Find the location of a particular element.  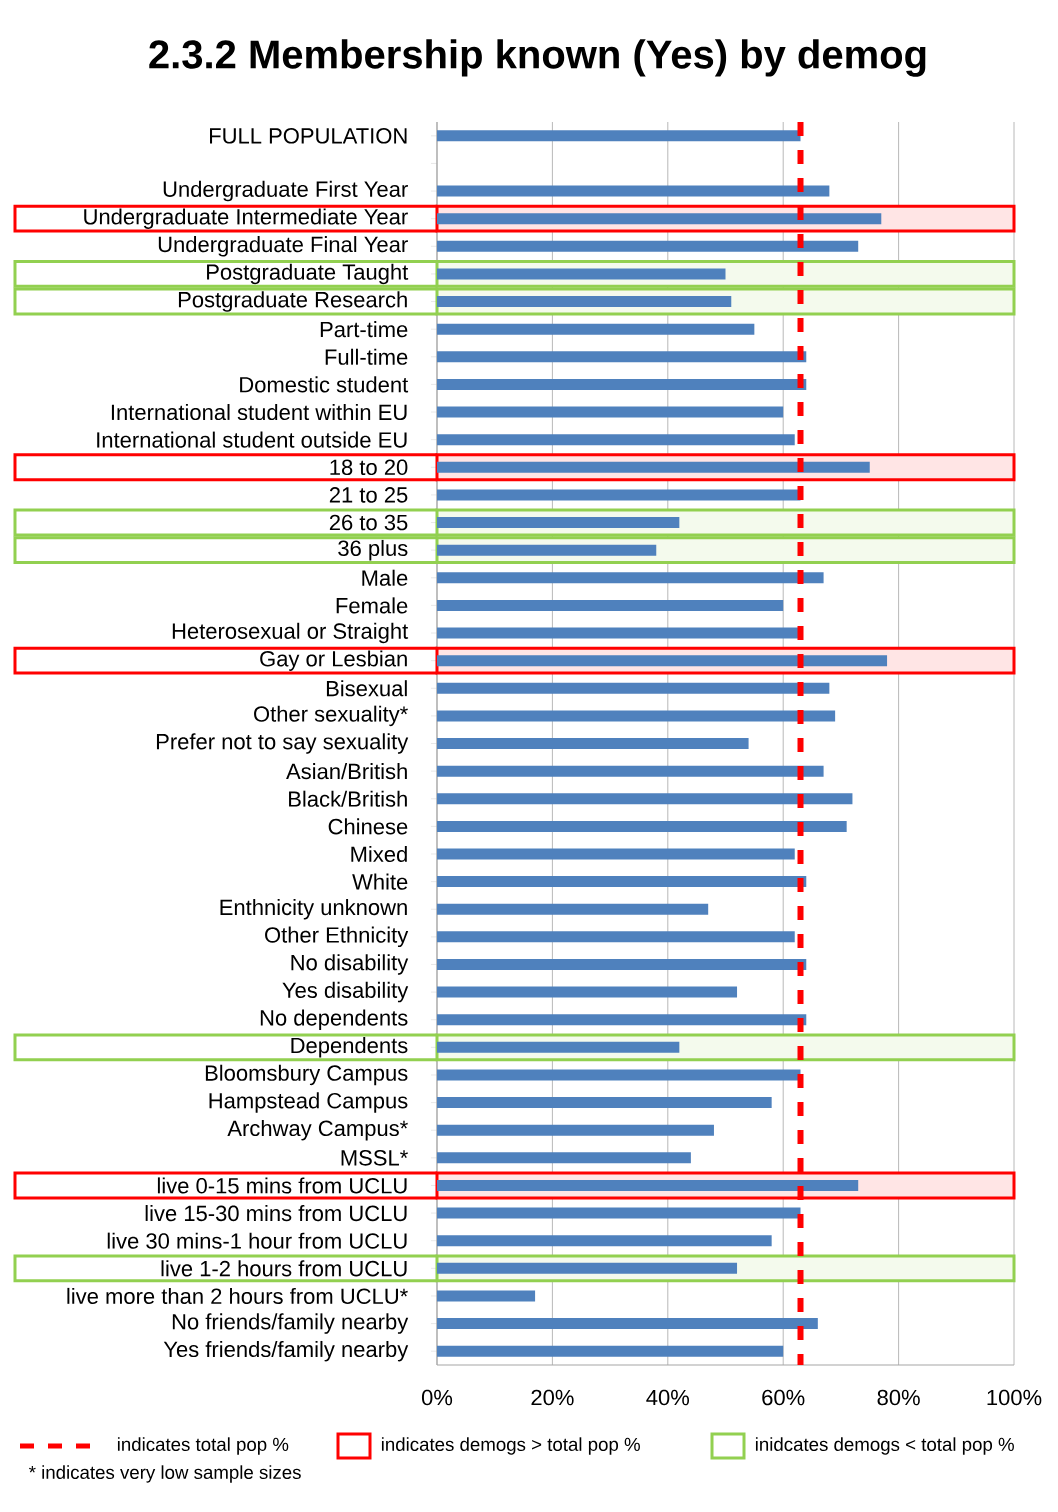

y-tick-label: Bisexual is located at coordinates (366, 688).